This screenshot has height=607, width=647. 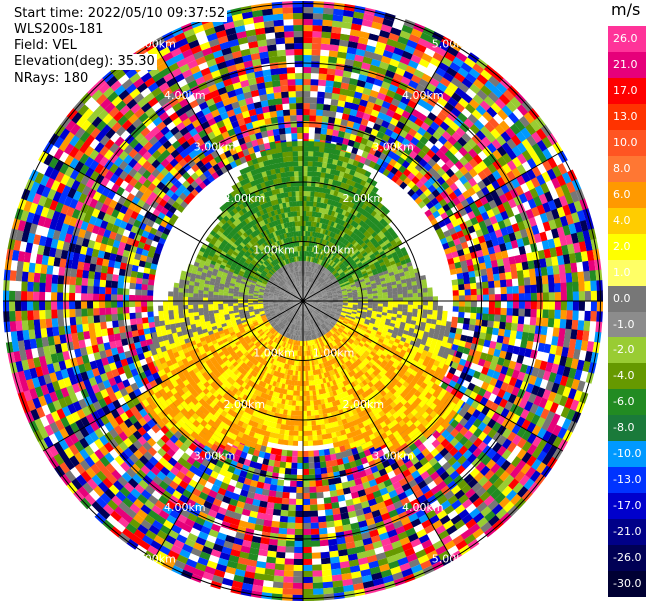 I want to click on colorbar-tick-label: -13.0, so click(x=627, y=479).